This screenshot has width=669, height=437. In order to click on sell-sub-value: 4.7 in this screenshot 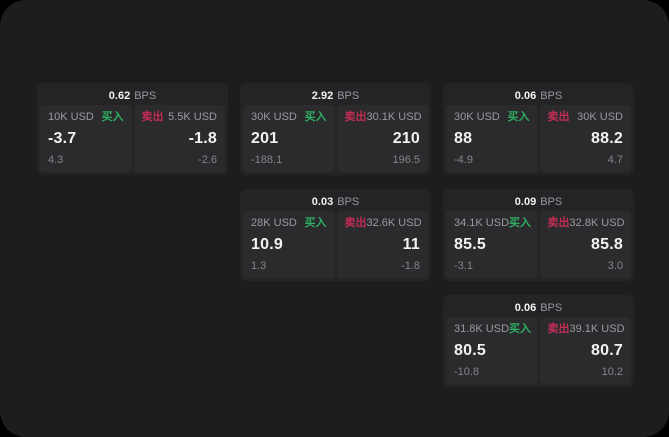, I will do `click(615, 160)`.